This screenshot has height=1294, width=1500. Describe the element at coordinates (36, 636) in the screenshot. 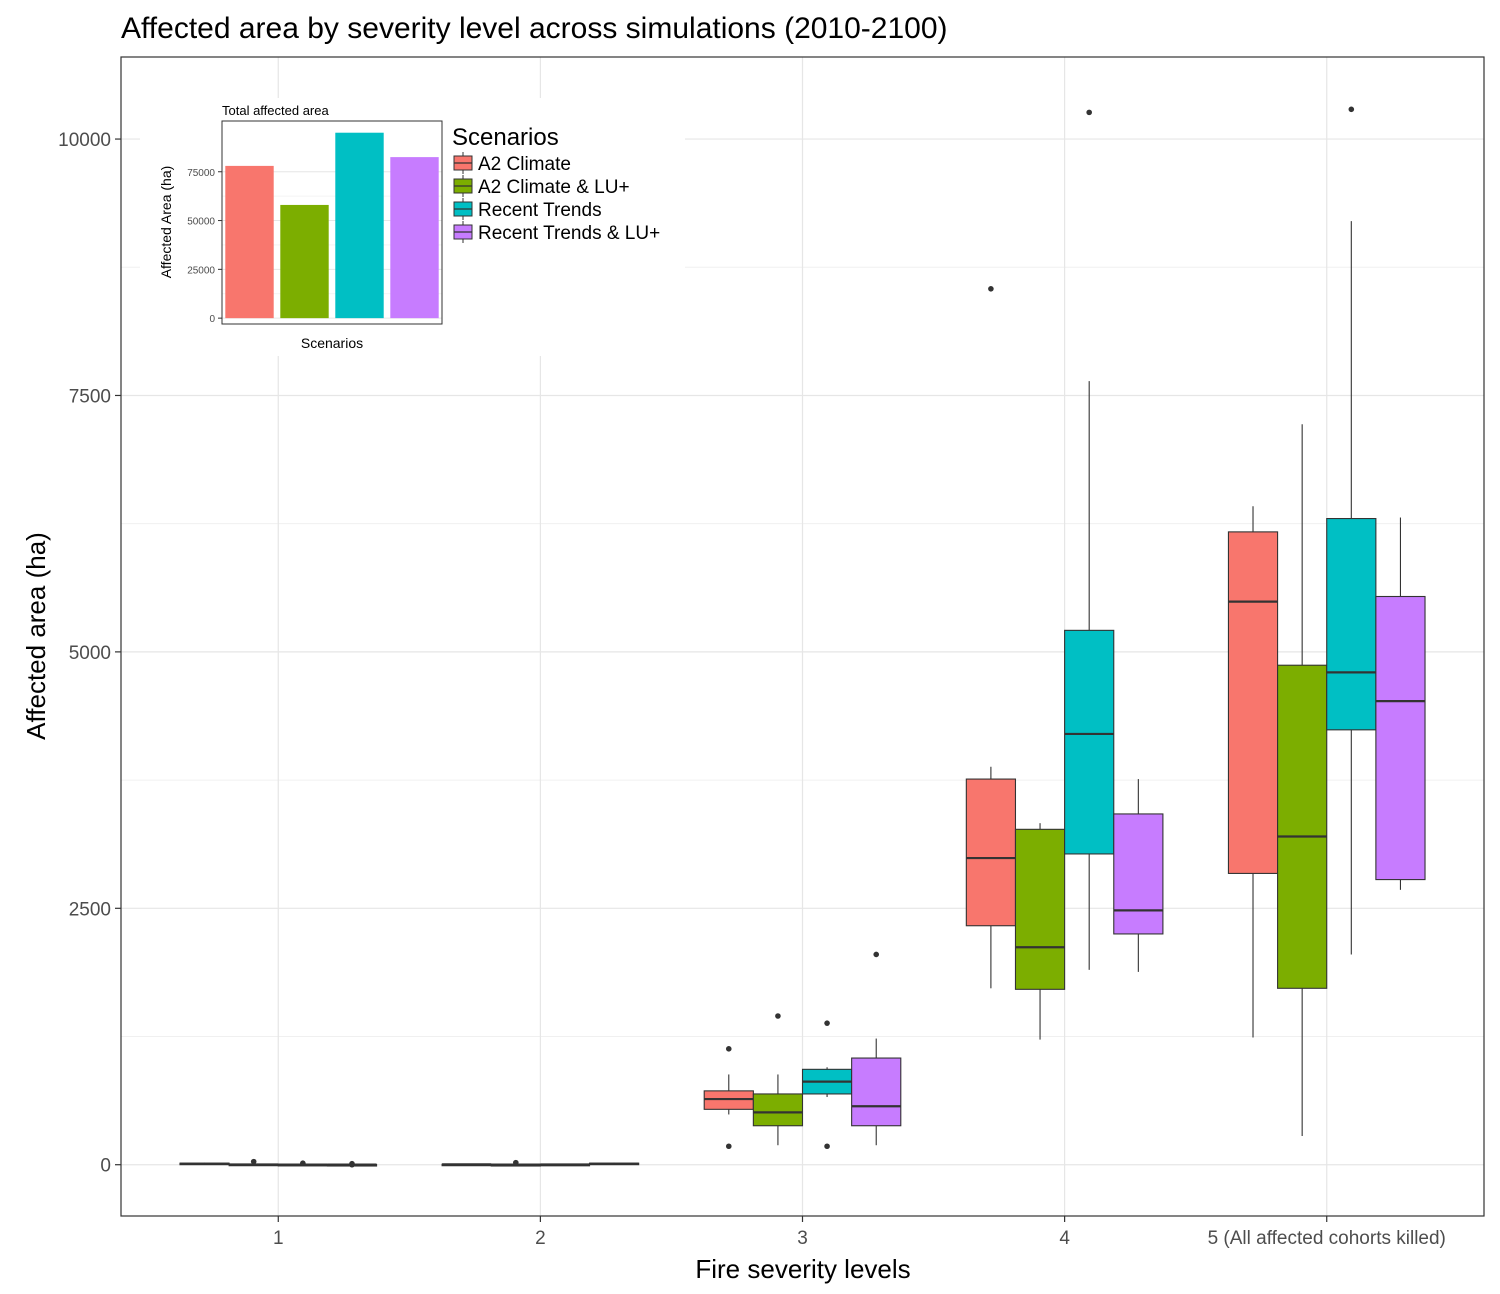

I see `y-axis-title: Affected area (ha)` at that location.